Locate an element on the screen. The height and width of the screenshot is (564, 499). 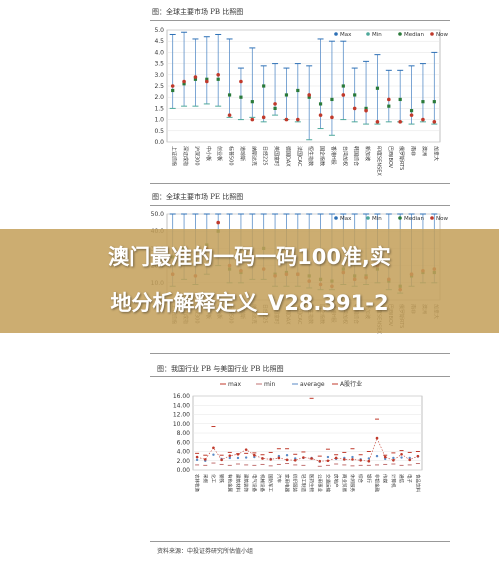
ind-x-tick-label: 建筑材料 is located at coordinates (237, 483).